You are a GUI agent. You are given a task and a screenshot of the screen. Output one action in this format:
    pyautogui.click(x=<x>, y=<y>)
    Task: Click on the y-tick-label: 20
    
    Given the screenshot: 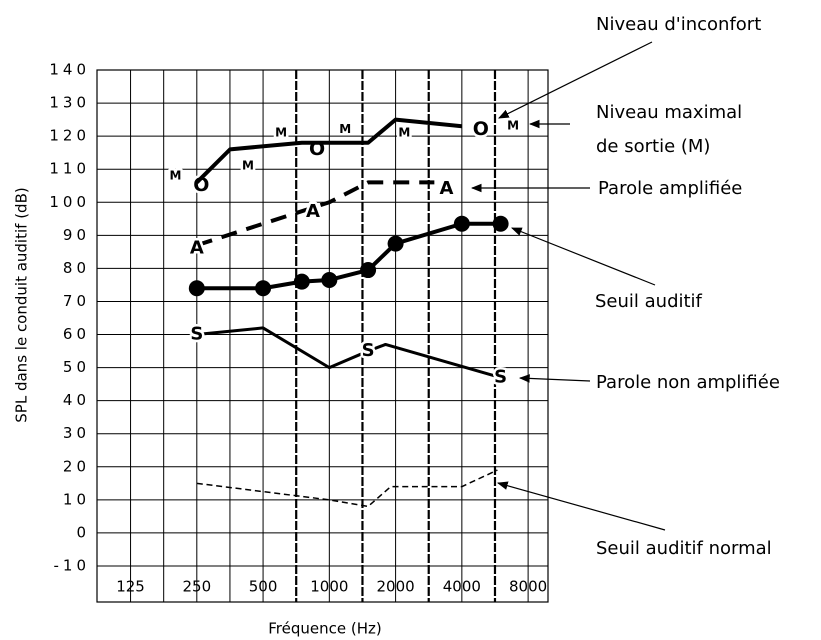 What is the action you would take?
    pyautogui.click(x=76, y=466)
    